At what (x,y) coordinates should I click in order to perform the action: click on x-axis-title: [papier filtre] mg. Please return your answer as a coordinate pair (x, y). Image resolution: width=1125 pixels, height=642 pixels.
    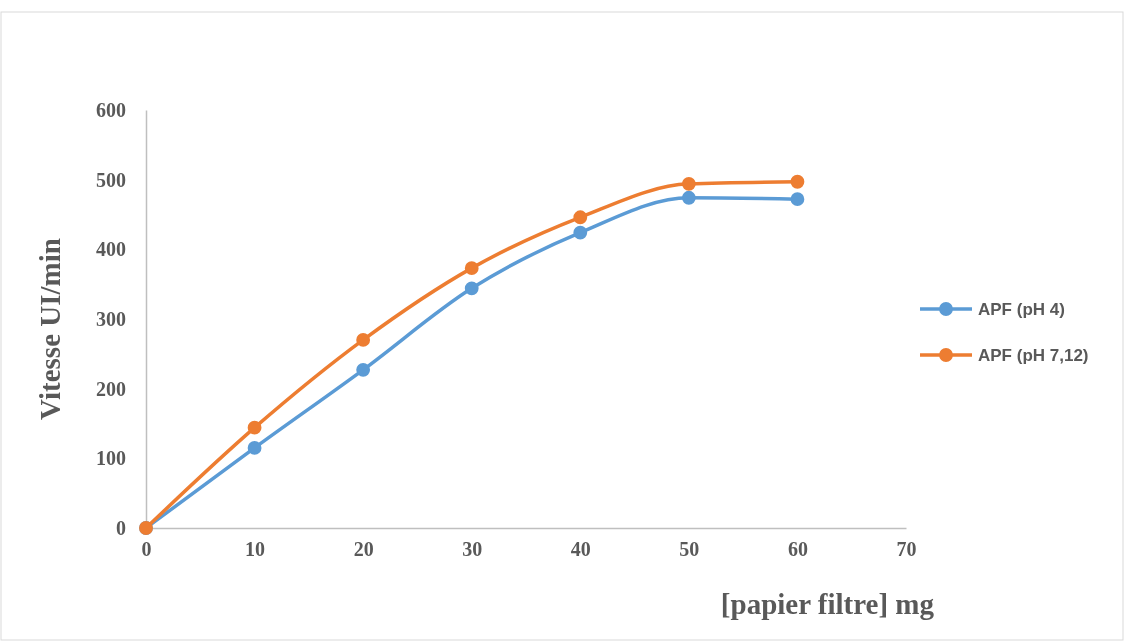
    Looking at the image, I should click on (827, 604).